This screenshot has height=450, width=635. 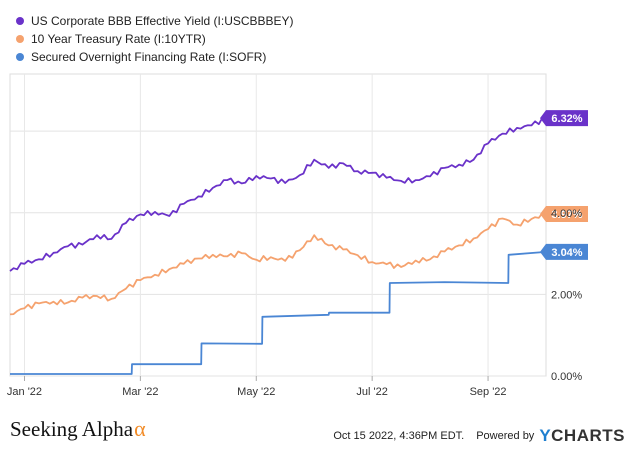 What do you see at coordinates (140, 428) in the screenshot?
I see `alpha-symbol-icon: α` at bounding box center [140, 428].